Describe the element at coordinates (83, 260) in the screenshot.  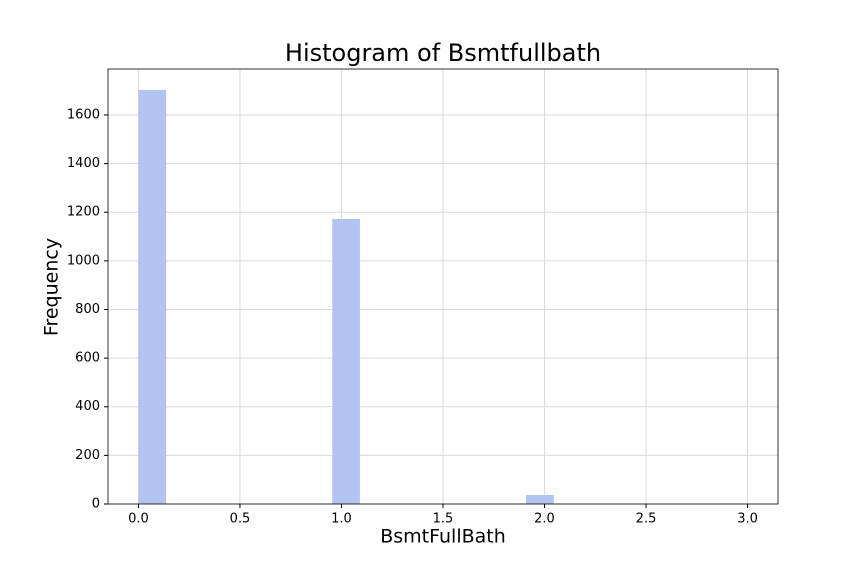
I see `y-tick-label: 1000` at that location.